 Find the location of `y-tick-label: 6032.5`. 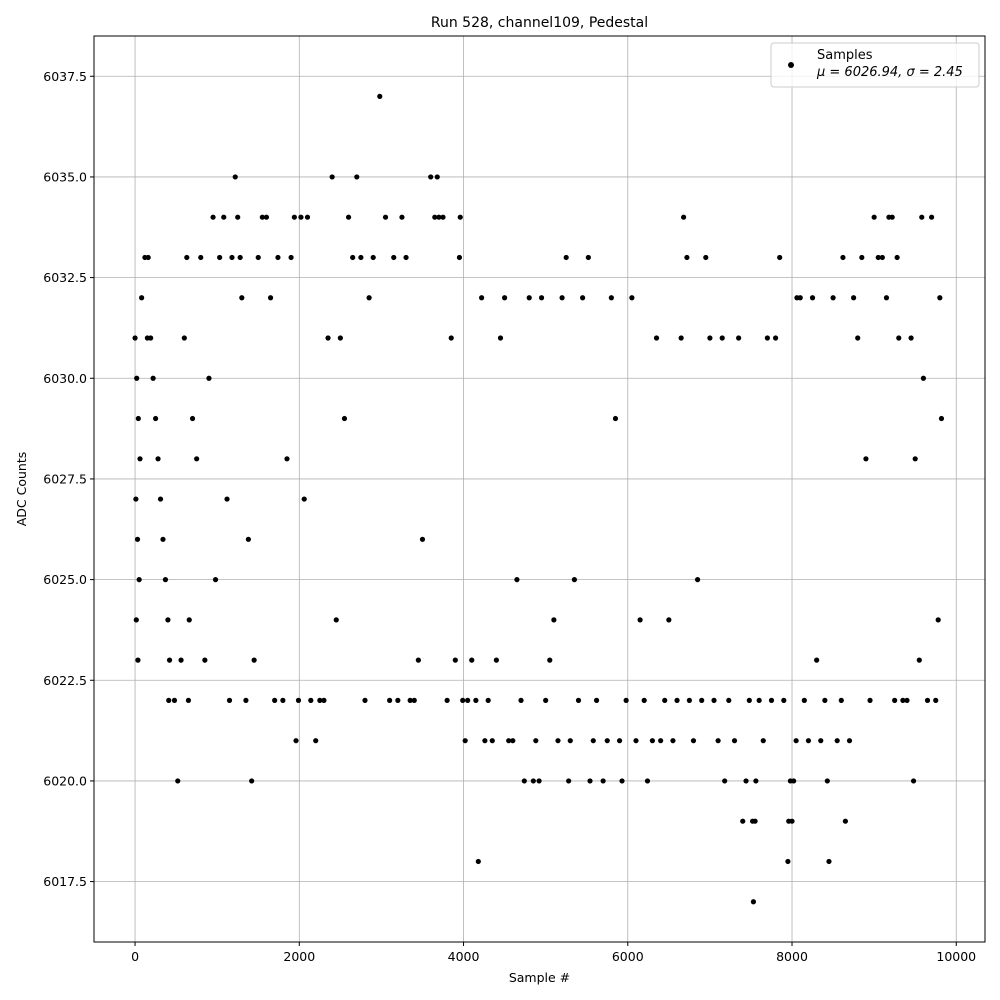

y-tick-label: 6032.5 is located at coordinates (65, 277).